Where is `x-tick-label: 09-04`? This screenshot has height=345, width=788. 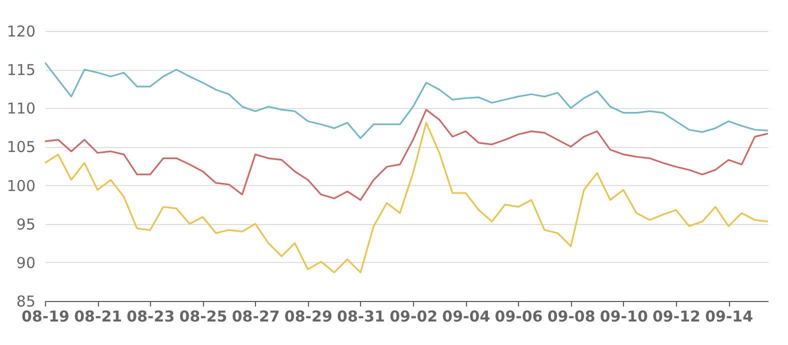
x-tick-label: 09-04 is located at coordinates (466, 317).